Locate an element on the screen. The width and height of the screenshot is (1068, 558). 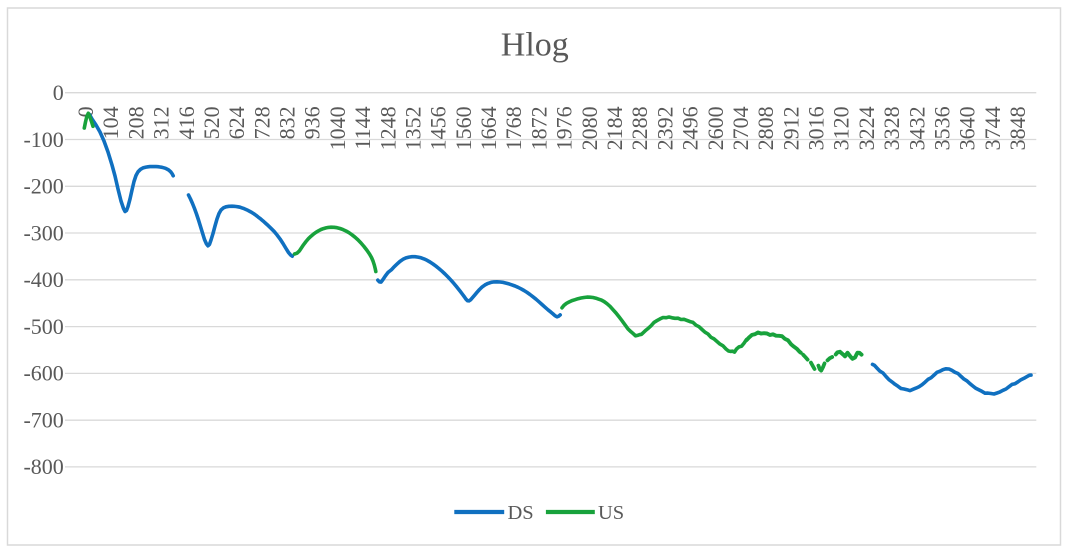
svg-text: 1040 is located at coordinates (337, 128).